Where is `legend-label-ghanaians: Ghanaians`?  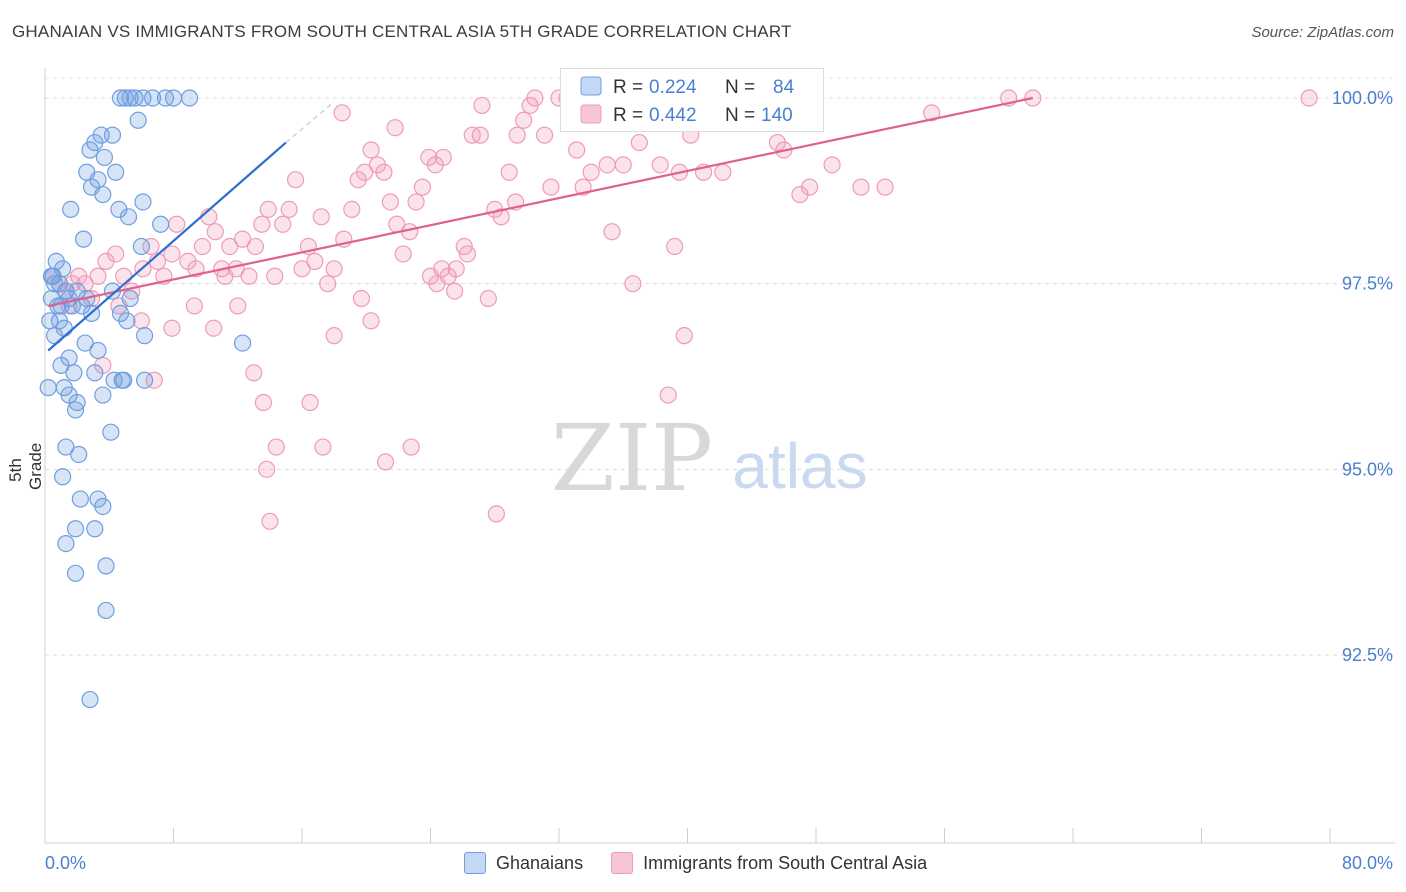 legend-label-ghanaians: Ghanaians is located at coordinates (540, 862).